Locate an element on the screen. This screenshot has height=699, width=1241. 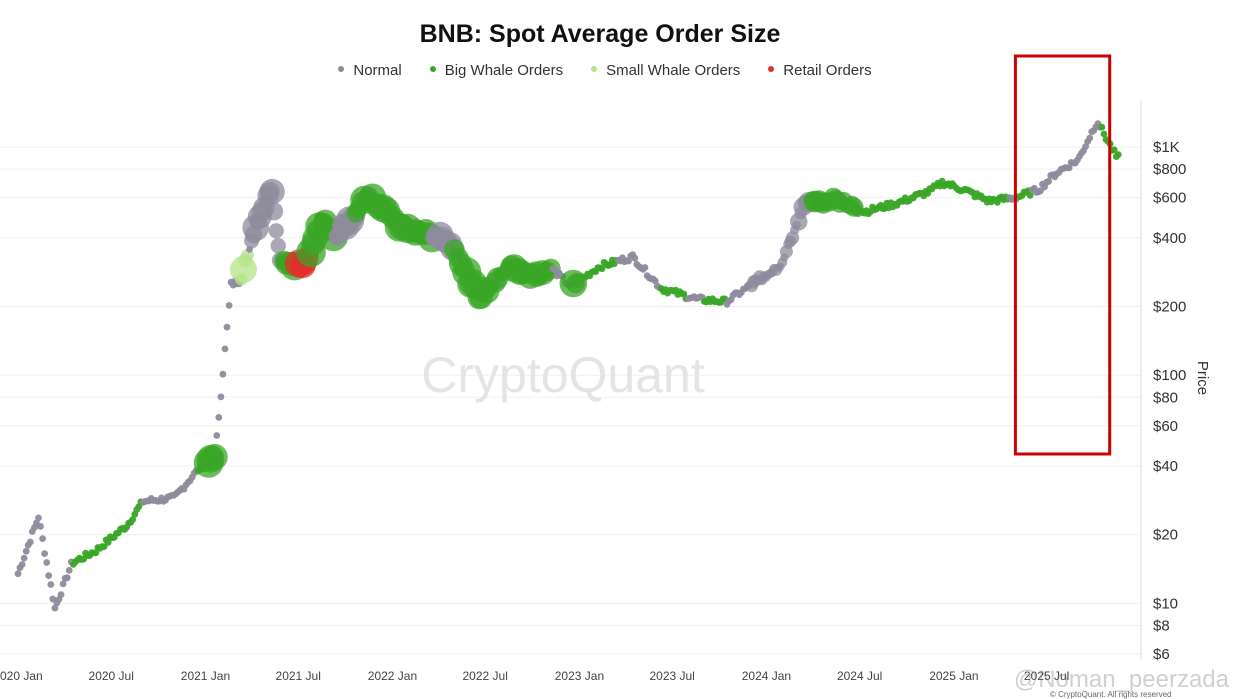
x-tick-label: 2025 Jul is located at coordinates (1046, 676).